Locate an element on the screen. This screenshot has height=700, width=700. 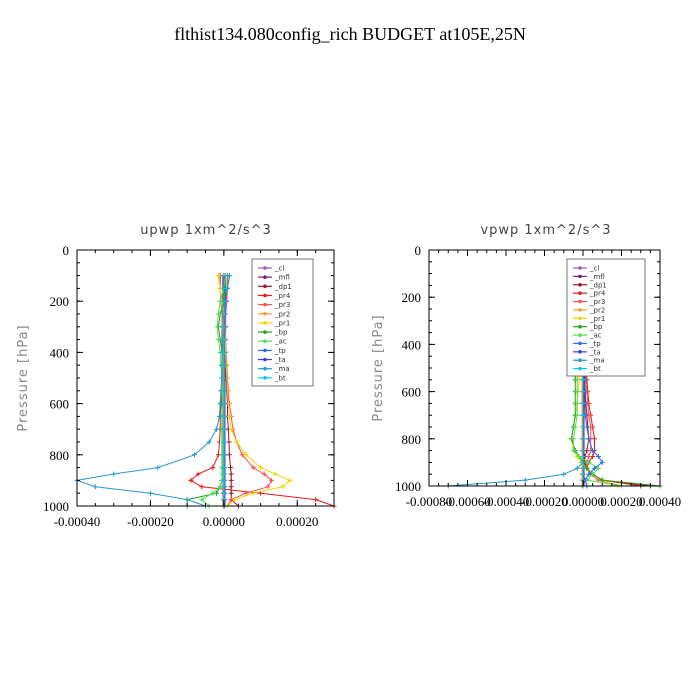
legend-label-bt: _bt is located at coordinates (280, 378).